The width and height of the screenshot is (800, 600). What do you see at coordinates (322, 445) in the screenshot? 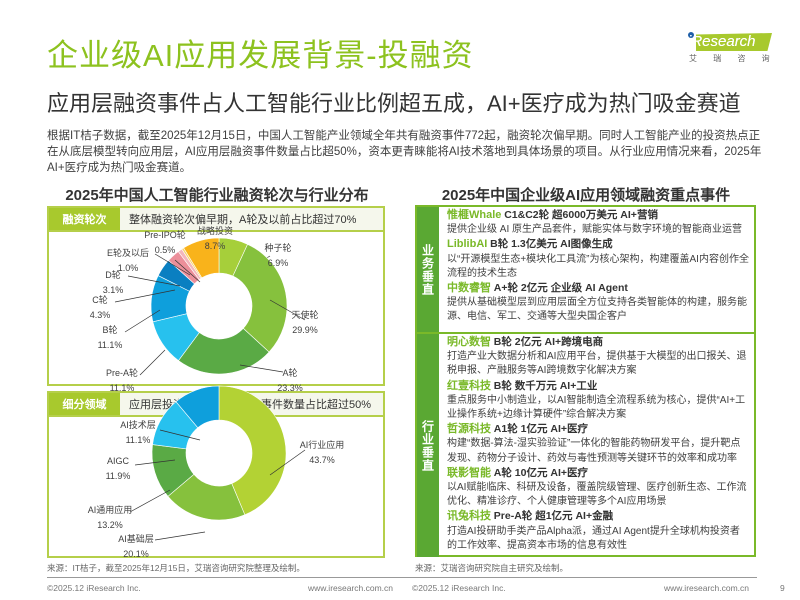
I see `slice-name: AI行业应用` at bounding box center [322, 445].